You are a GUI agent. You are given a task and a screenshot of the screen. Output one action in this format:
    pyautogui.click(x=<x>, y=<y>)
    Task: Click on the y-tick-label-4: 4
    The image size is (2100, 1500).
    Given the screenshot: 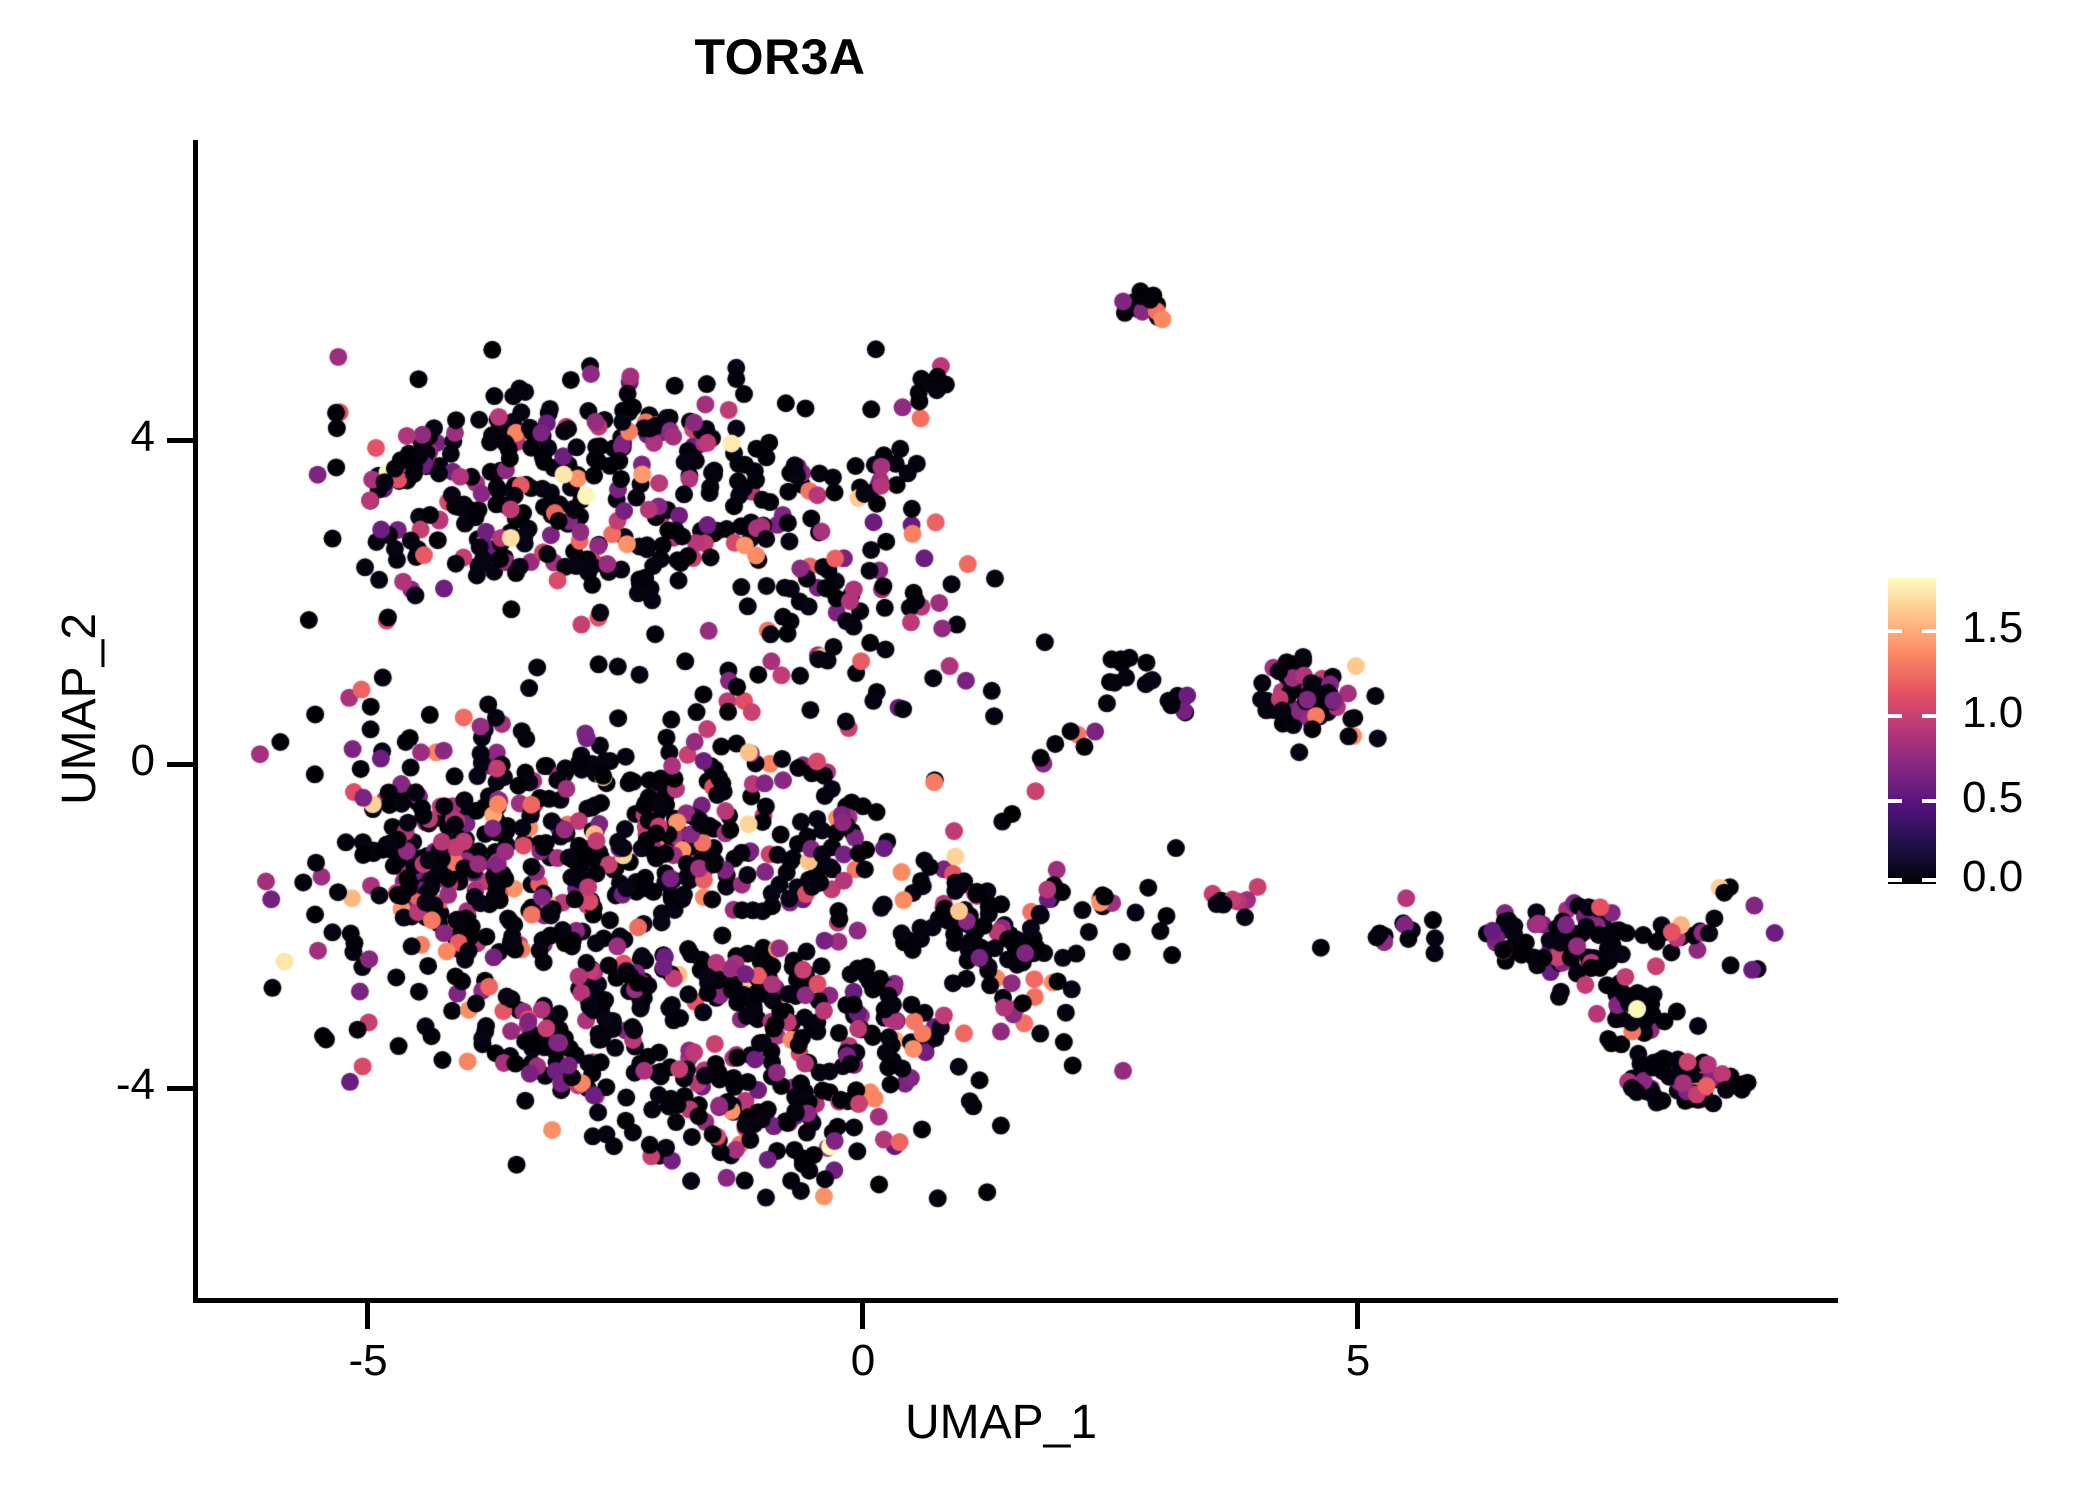 What is the action you would take?
    pyautogui.click(x=142, y=436)
    